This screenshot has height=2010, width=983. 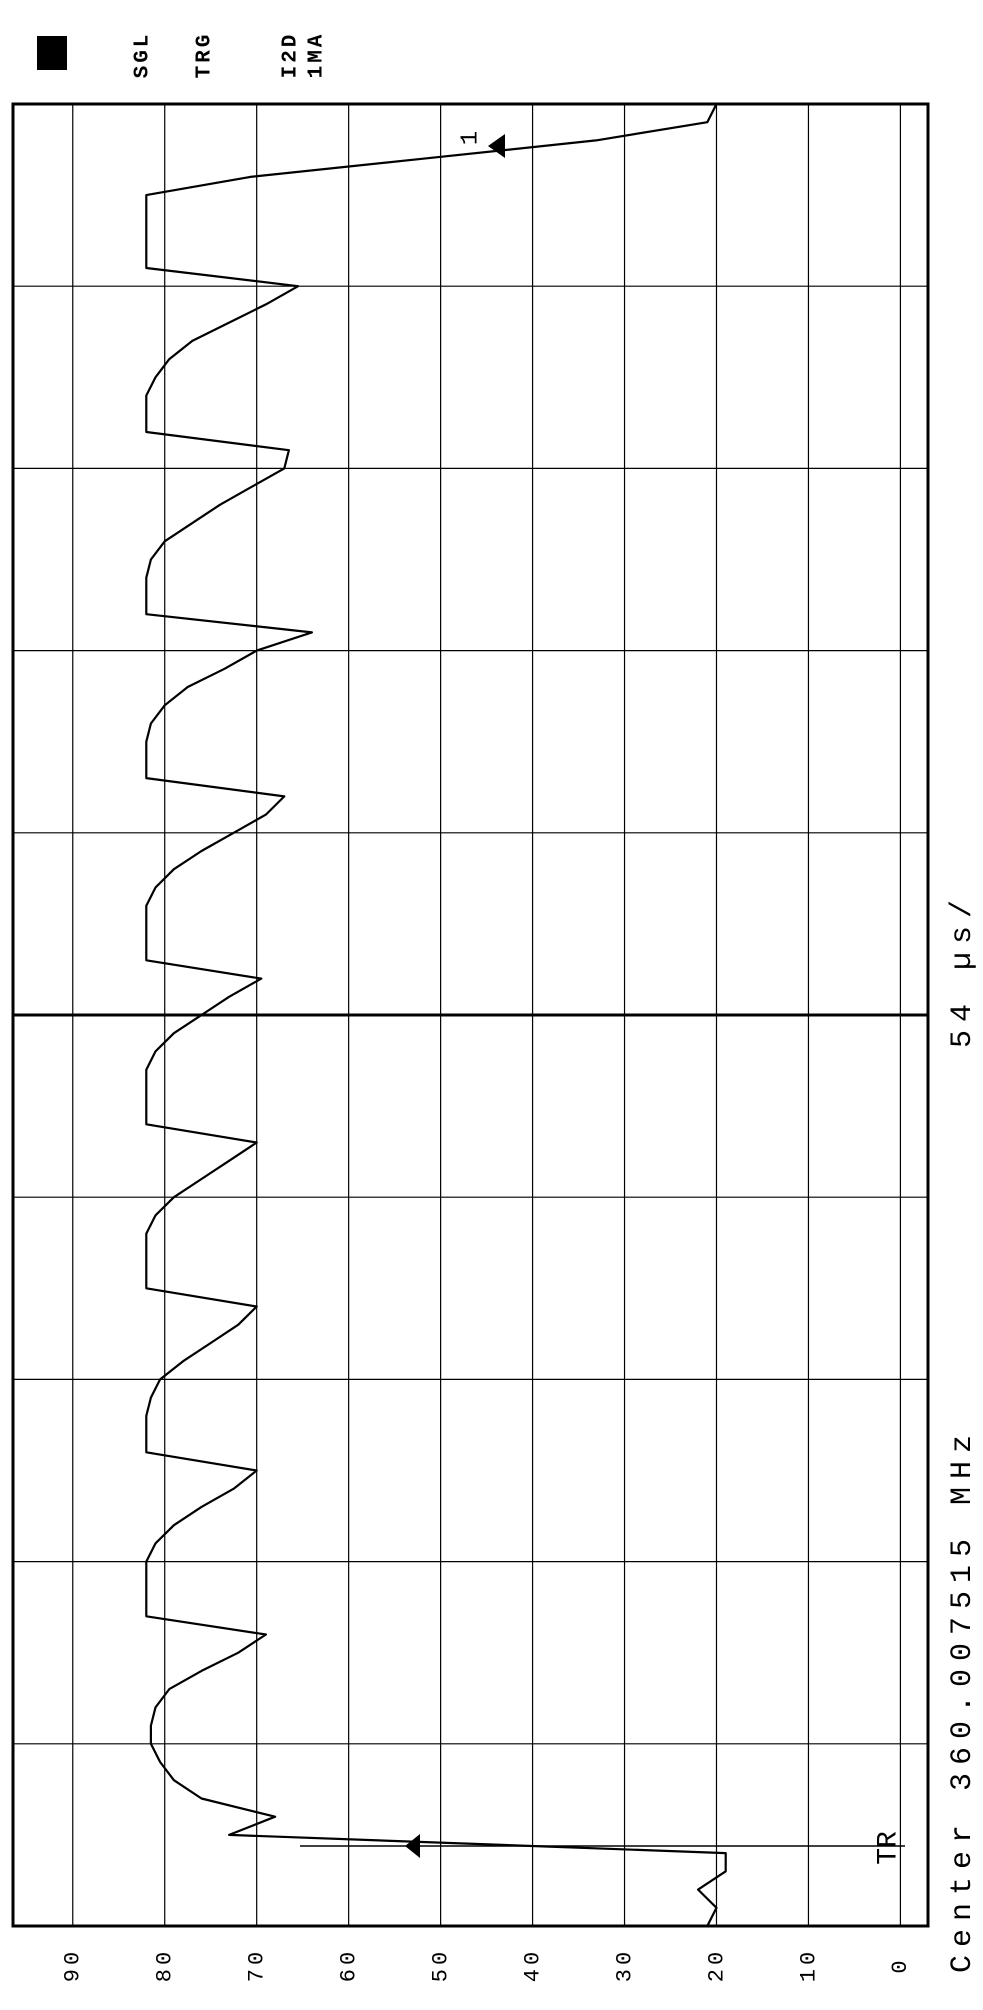 I want to click on status-box, so click(x=52, y=53).